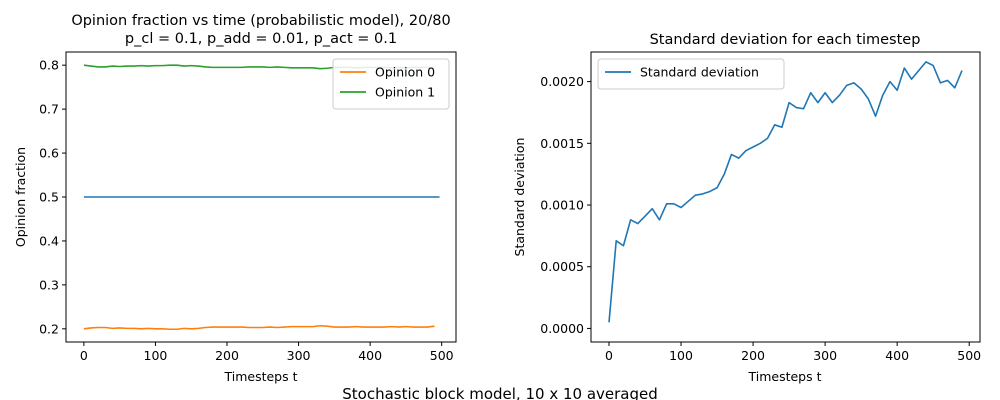 This screenshot has width=1000, height=400. Describe the element at coordinates (260, 376) in the screenshot. I see `left-x-axis-label: Timesteps t` at that location.